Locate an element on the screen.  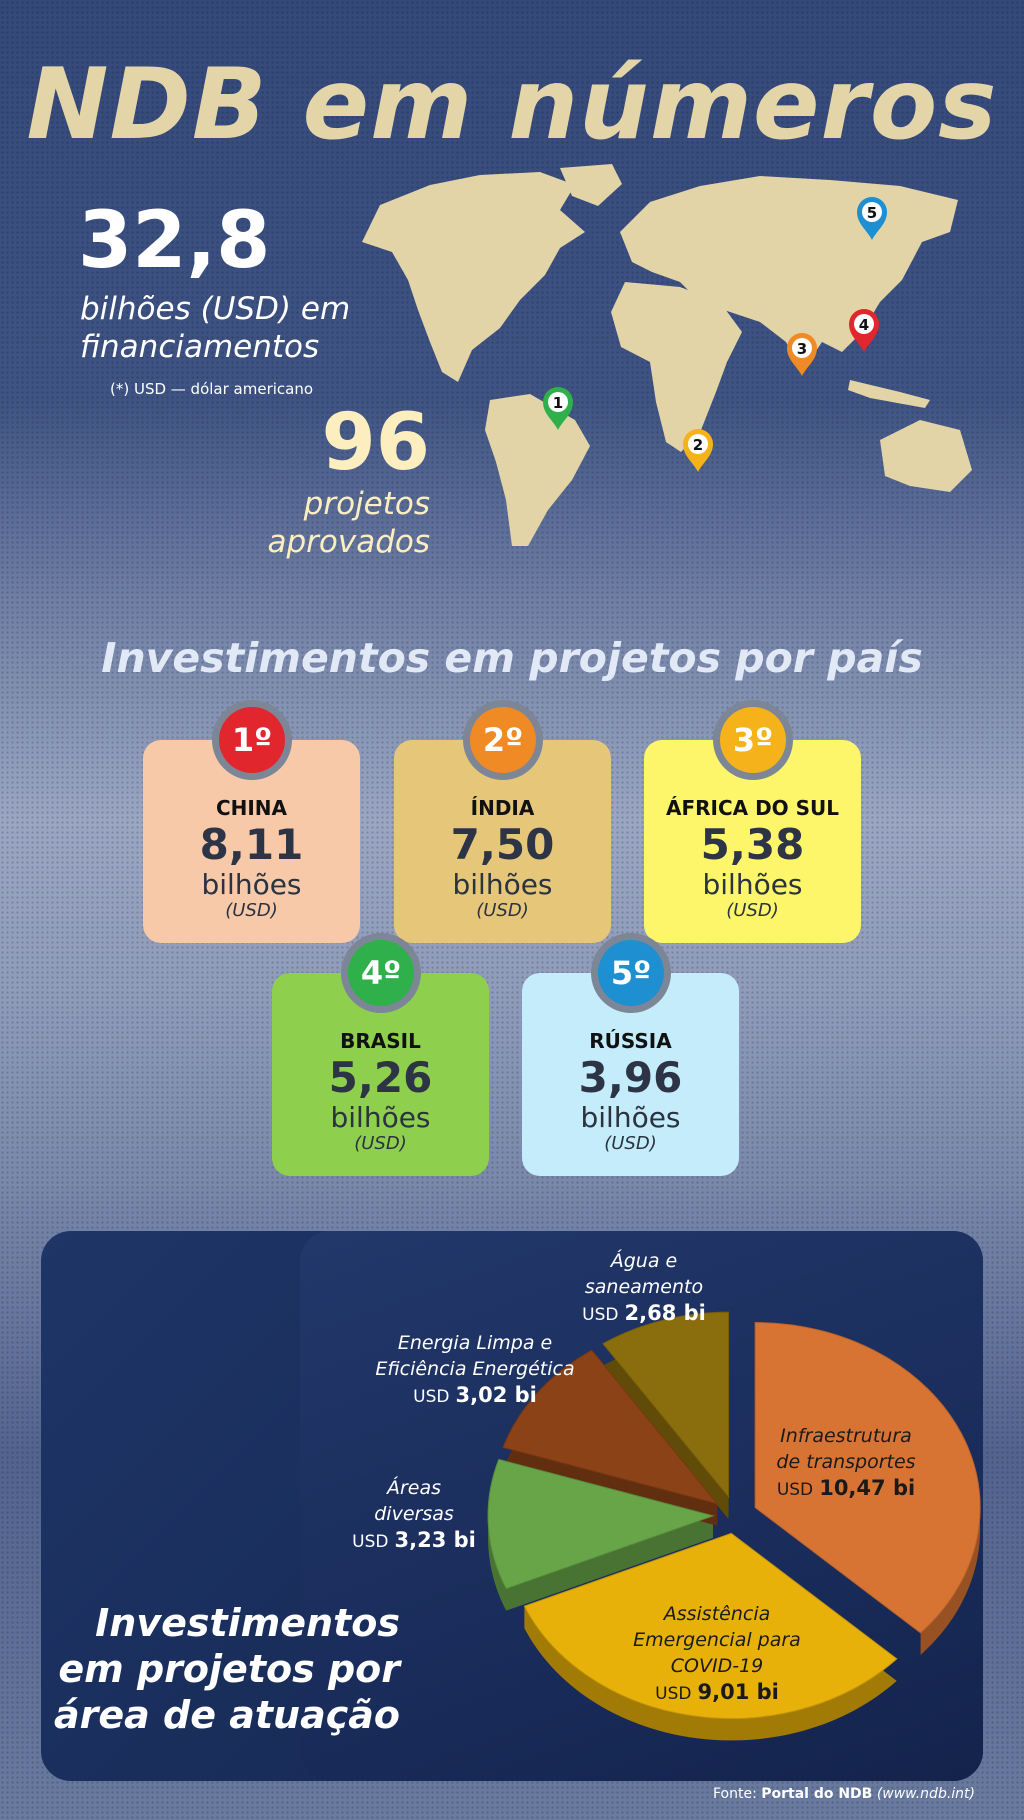
country-value: 3,96 is located at coordinates (630, 1077).